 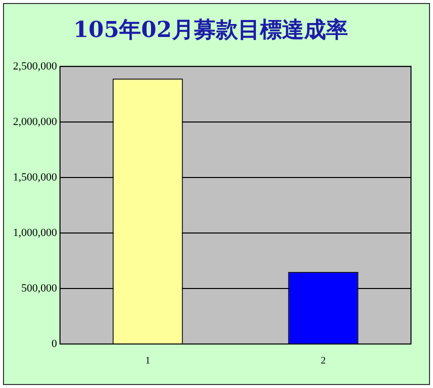 What do you see at coordinates (35, 66) in the screenshot?
I see `y-tick-label: 2,500,000` at bounding box center [35, 66].